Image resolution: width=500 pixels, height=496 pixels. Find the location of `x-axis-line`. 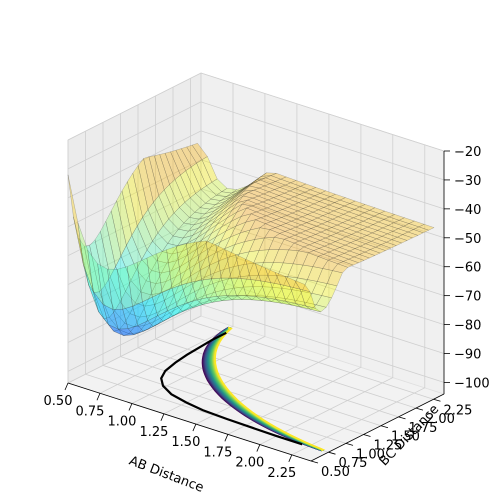

x-axis-line is located at coordinates (189, 422).